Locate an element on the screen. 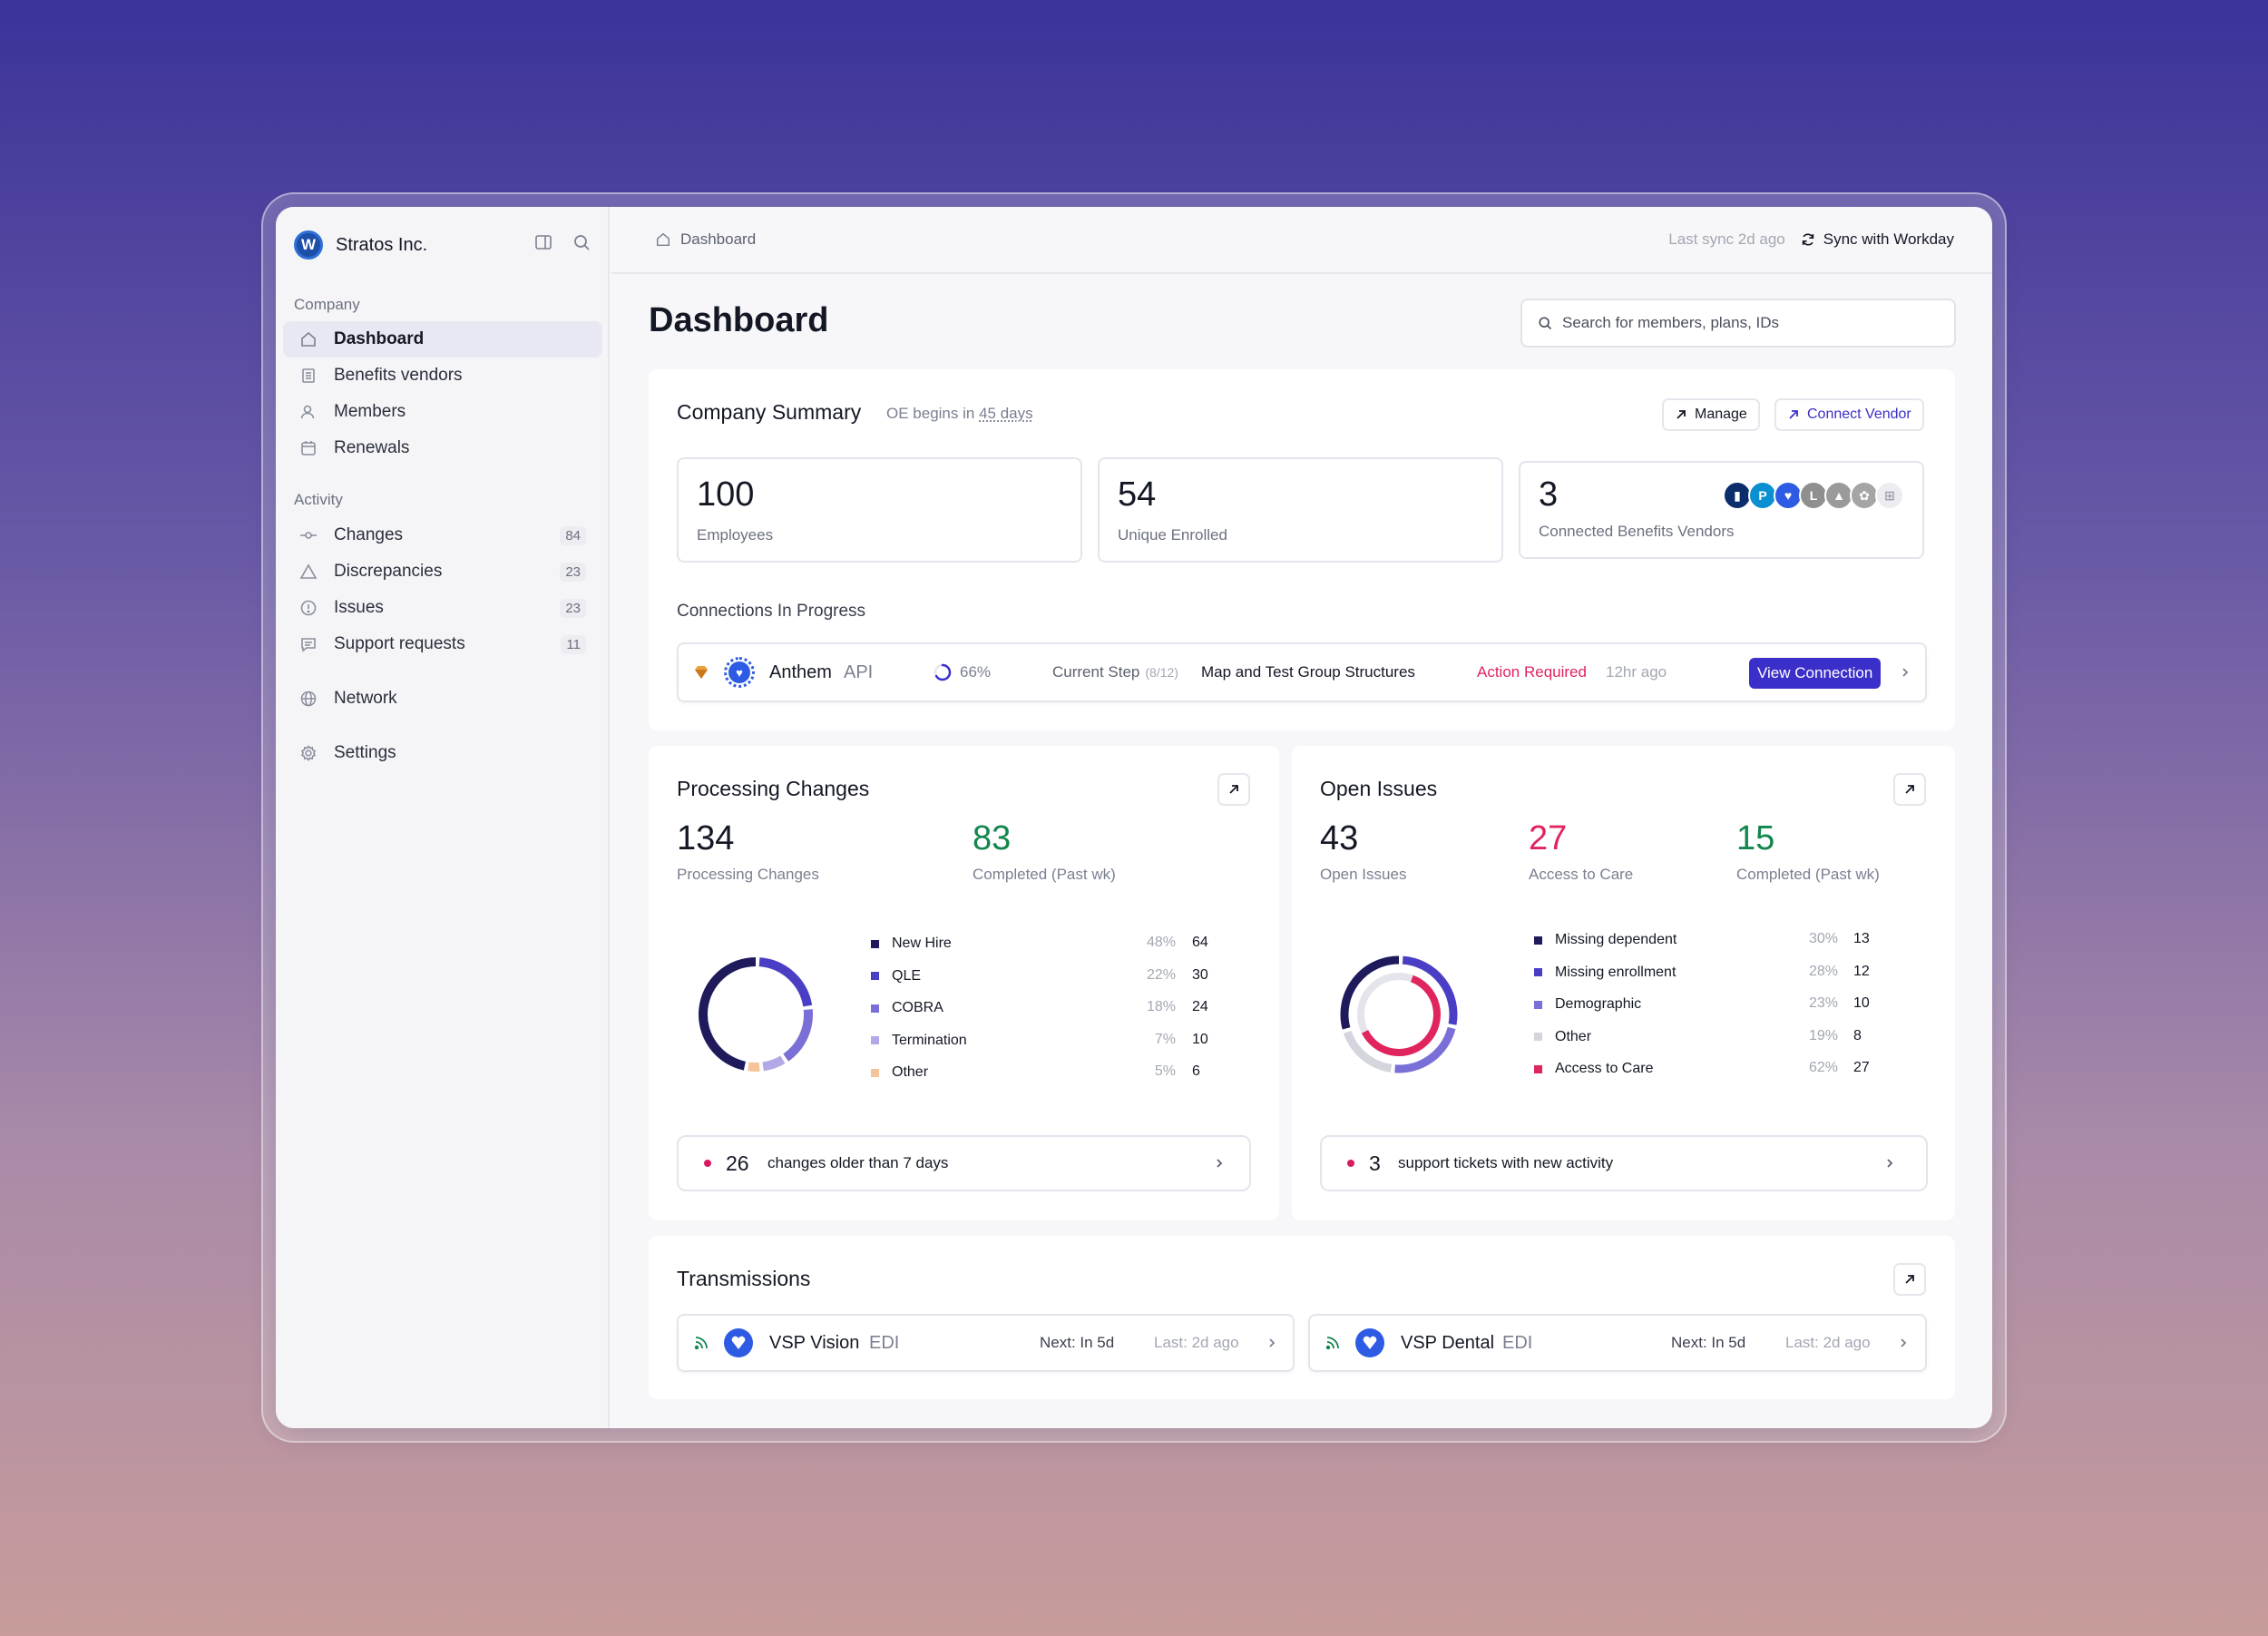 The width and height of the screenshot is (2268, 1636). transmission-row: VSP Vision EDI Next: In 5d Last: 2d ago is located at coordinates (986, 1343).